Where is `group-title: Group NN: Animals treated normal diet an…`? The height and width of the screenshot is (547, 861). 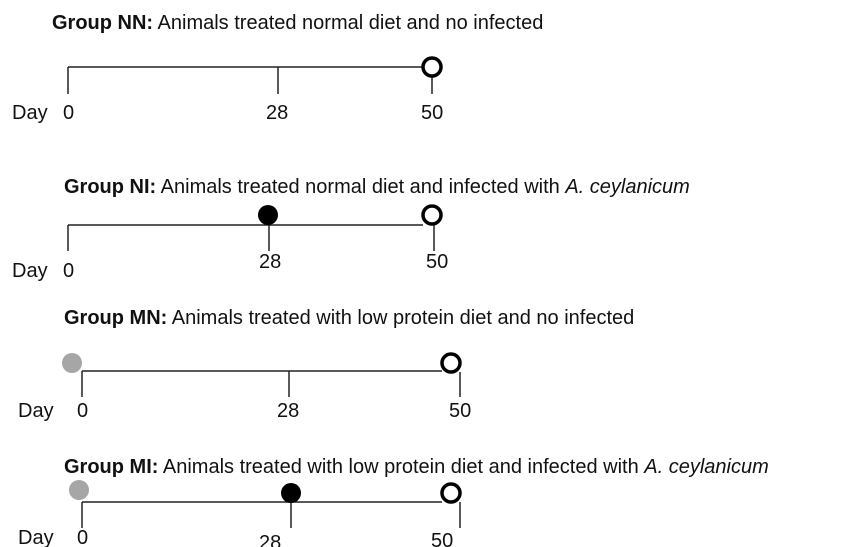
group-title: Group NN: Animals treated normal diet an… is located at coordinates (297, 23).